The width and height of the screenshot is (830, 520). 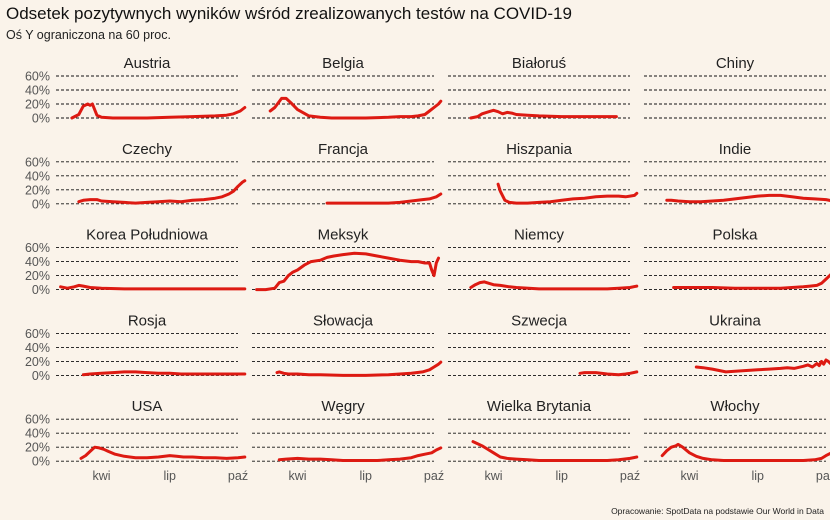 I want to click on panel-title-szwecja: Szwecja, so click(x=539, y=320).